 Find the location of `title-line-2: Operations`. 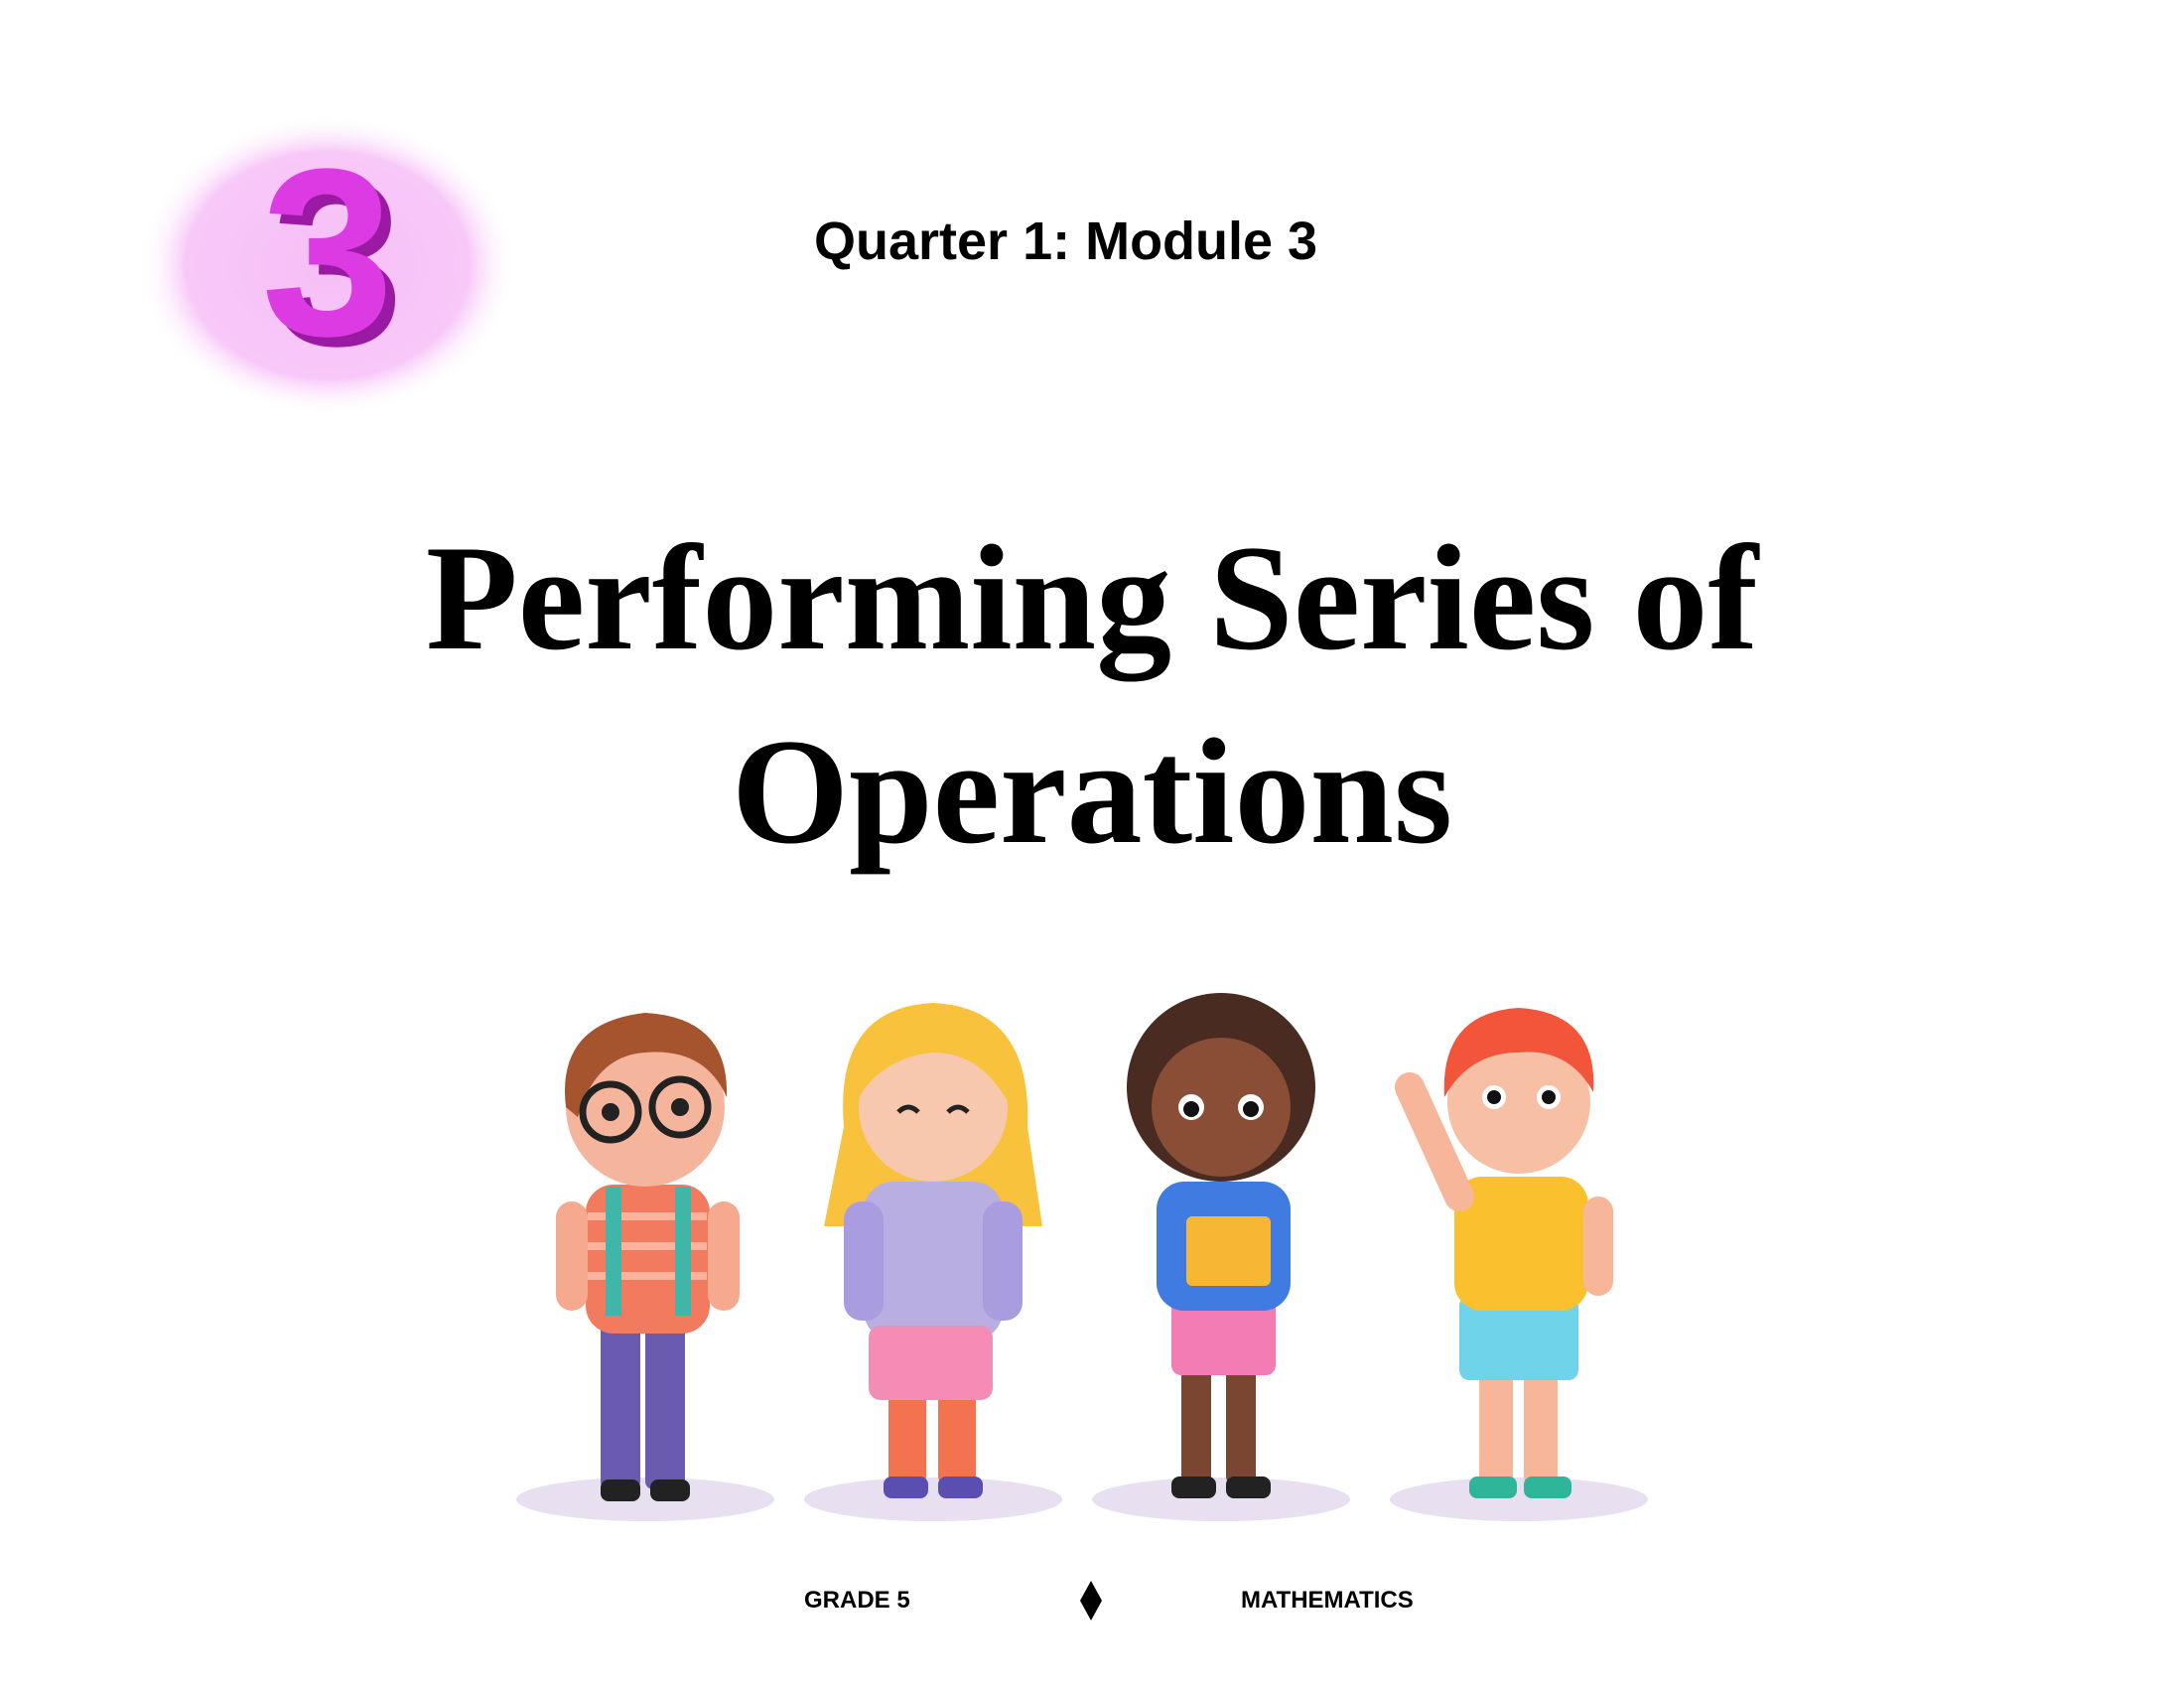

title-line-2: Operations is located at coordinates (1092, 791).